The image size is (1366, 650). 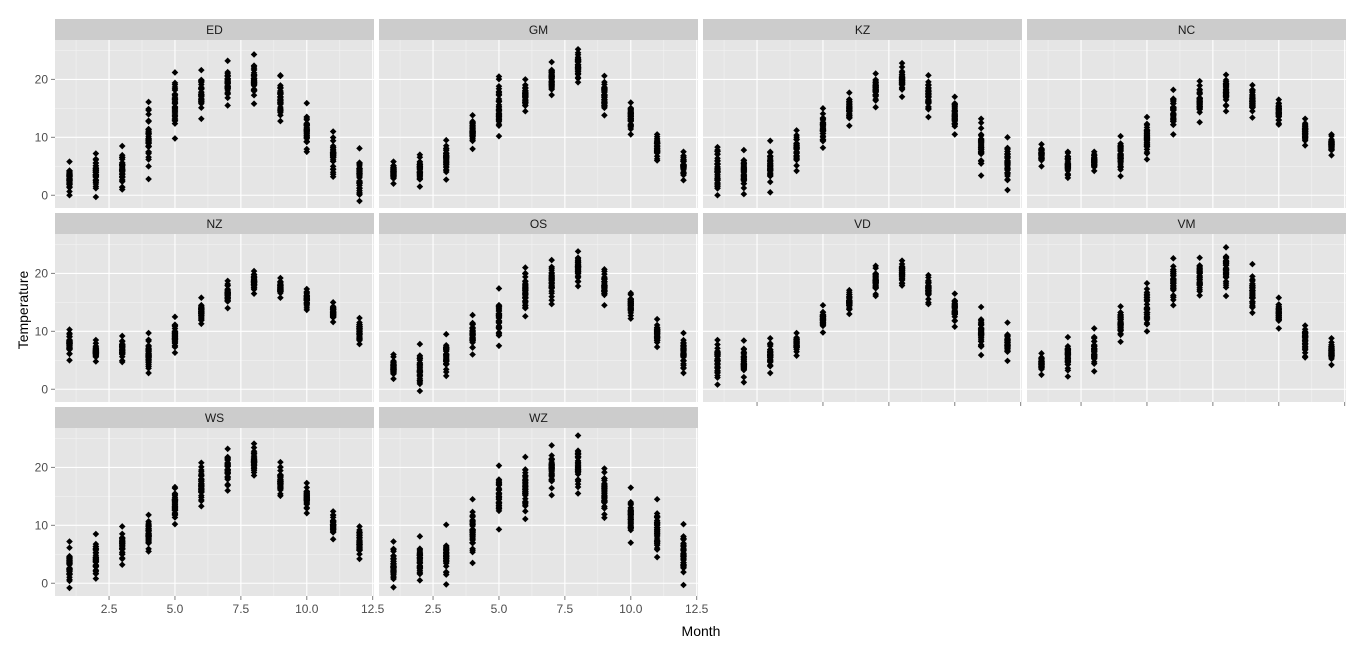 I want to click on panel-nc: NC, so click(x=1186, y=113).